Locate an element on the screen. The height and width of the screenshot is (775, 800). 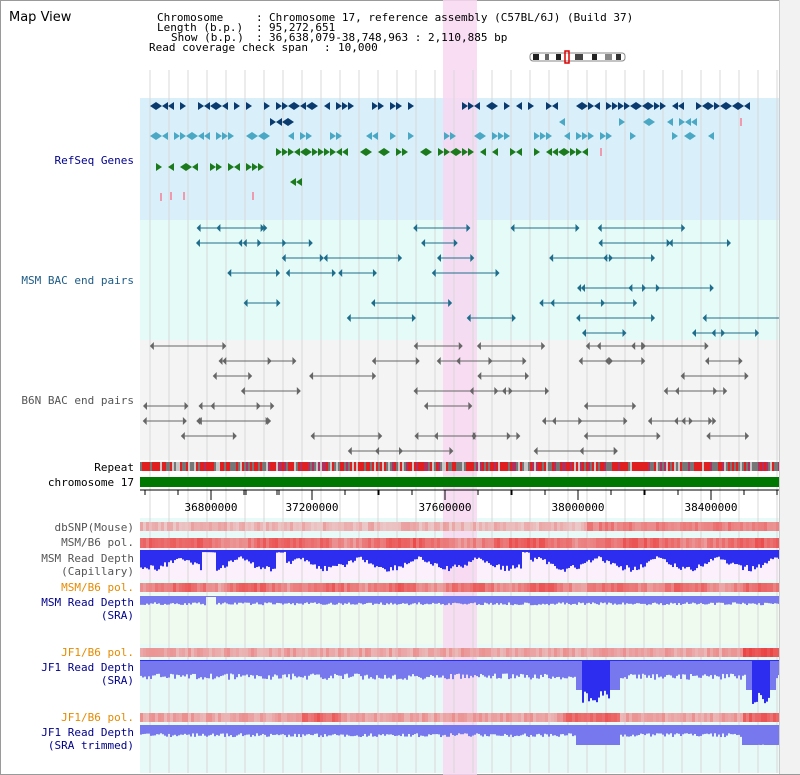
track-label-msm-bac: MSM BAC end pairs is located at coordinates (77, 280).